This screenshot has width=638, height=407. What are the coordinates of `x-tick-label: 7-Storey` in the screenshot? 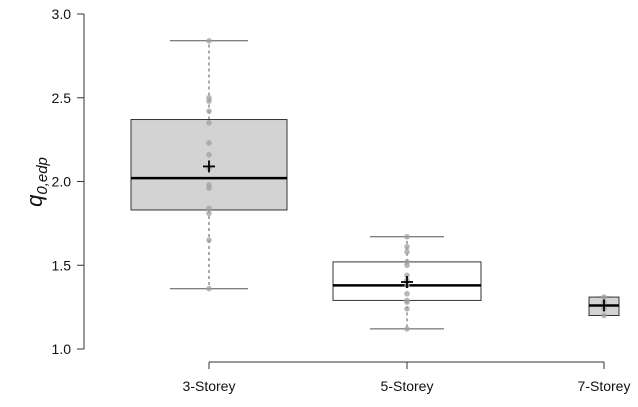 It's located at (604, 386).